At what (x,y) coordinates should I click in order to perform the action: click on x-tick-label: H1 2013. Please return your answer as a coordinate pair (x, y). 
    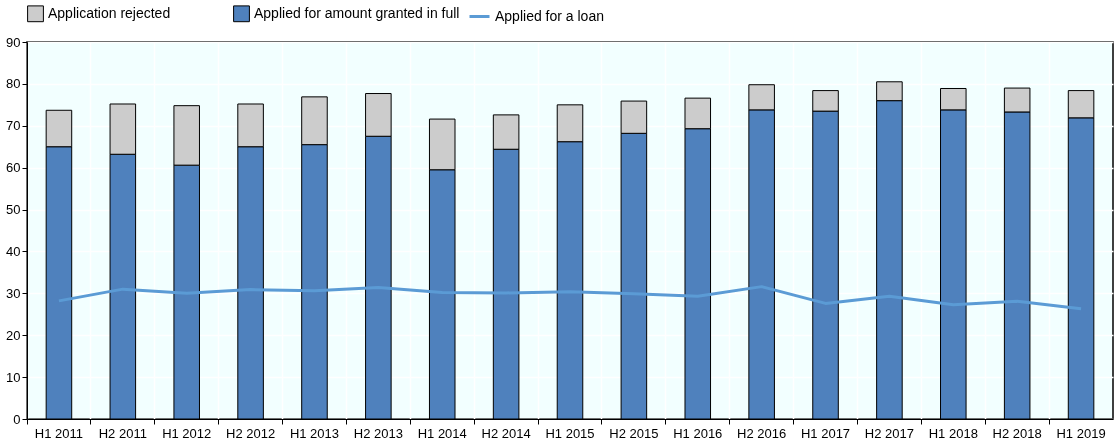
    Looking at the image, I should click on (314, 433).